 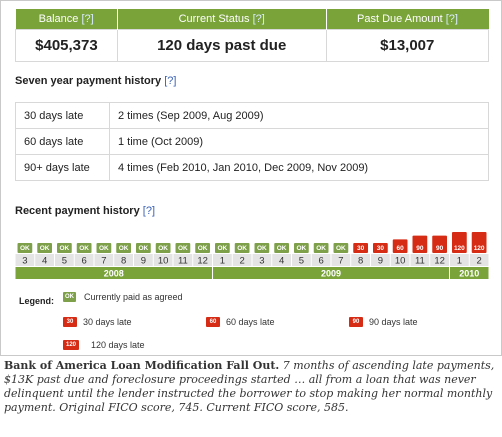 I want to click on month-label: 1, so click(x=459, y=261).